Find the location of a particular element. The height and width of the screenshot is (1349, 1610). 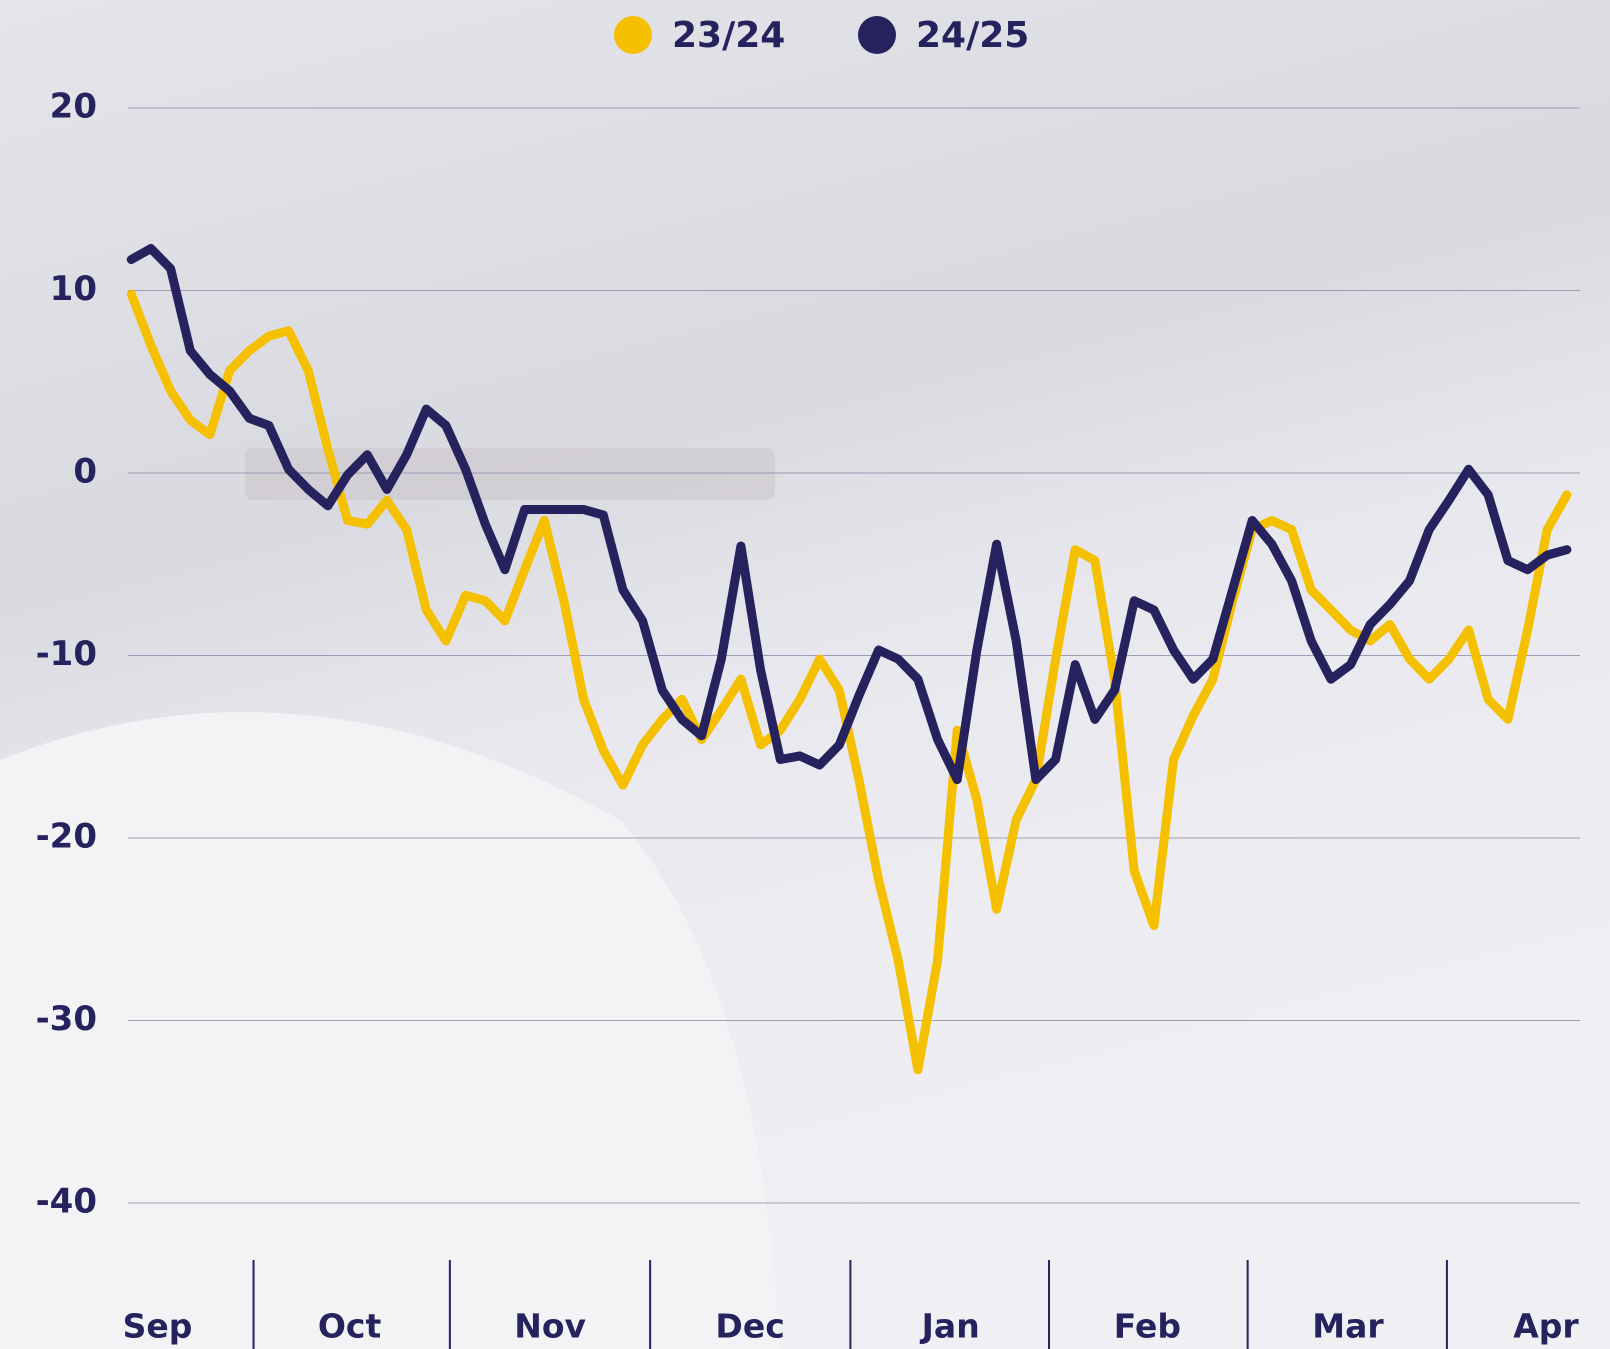

legend-label: 24/25 is located at coordinates (972, 35).